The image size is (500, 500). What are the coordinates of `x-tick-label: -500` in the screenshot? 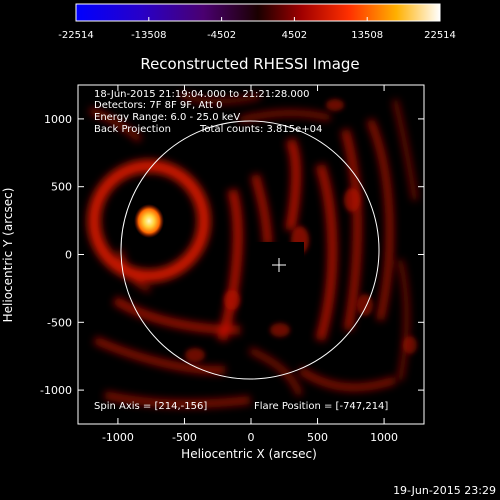 It's located at (184, 437).